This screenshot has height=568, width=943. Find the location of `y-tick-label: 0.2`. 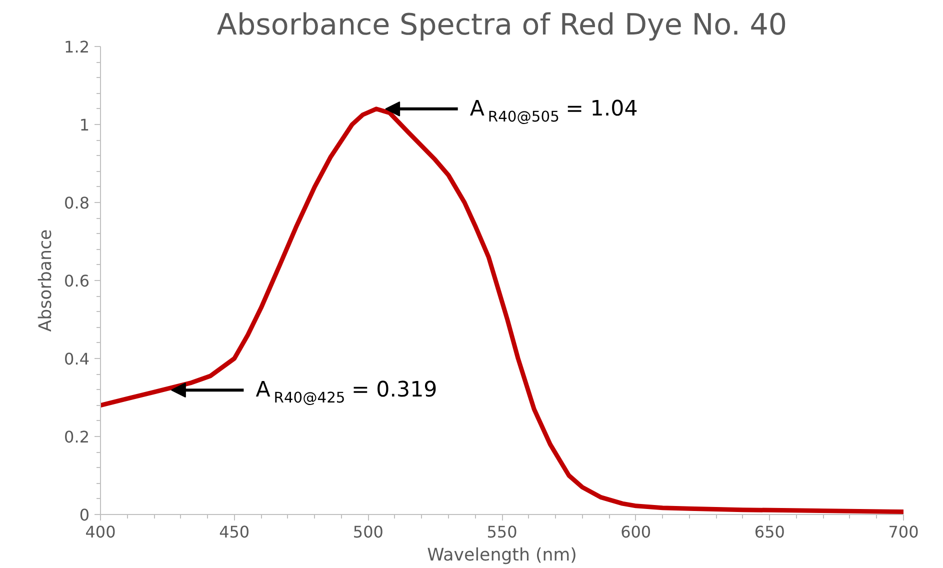

y-tick-label: 0.2 is located at coordinates (77, 437).